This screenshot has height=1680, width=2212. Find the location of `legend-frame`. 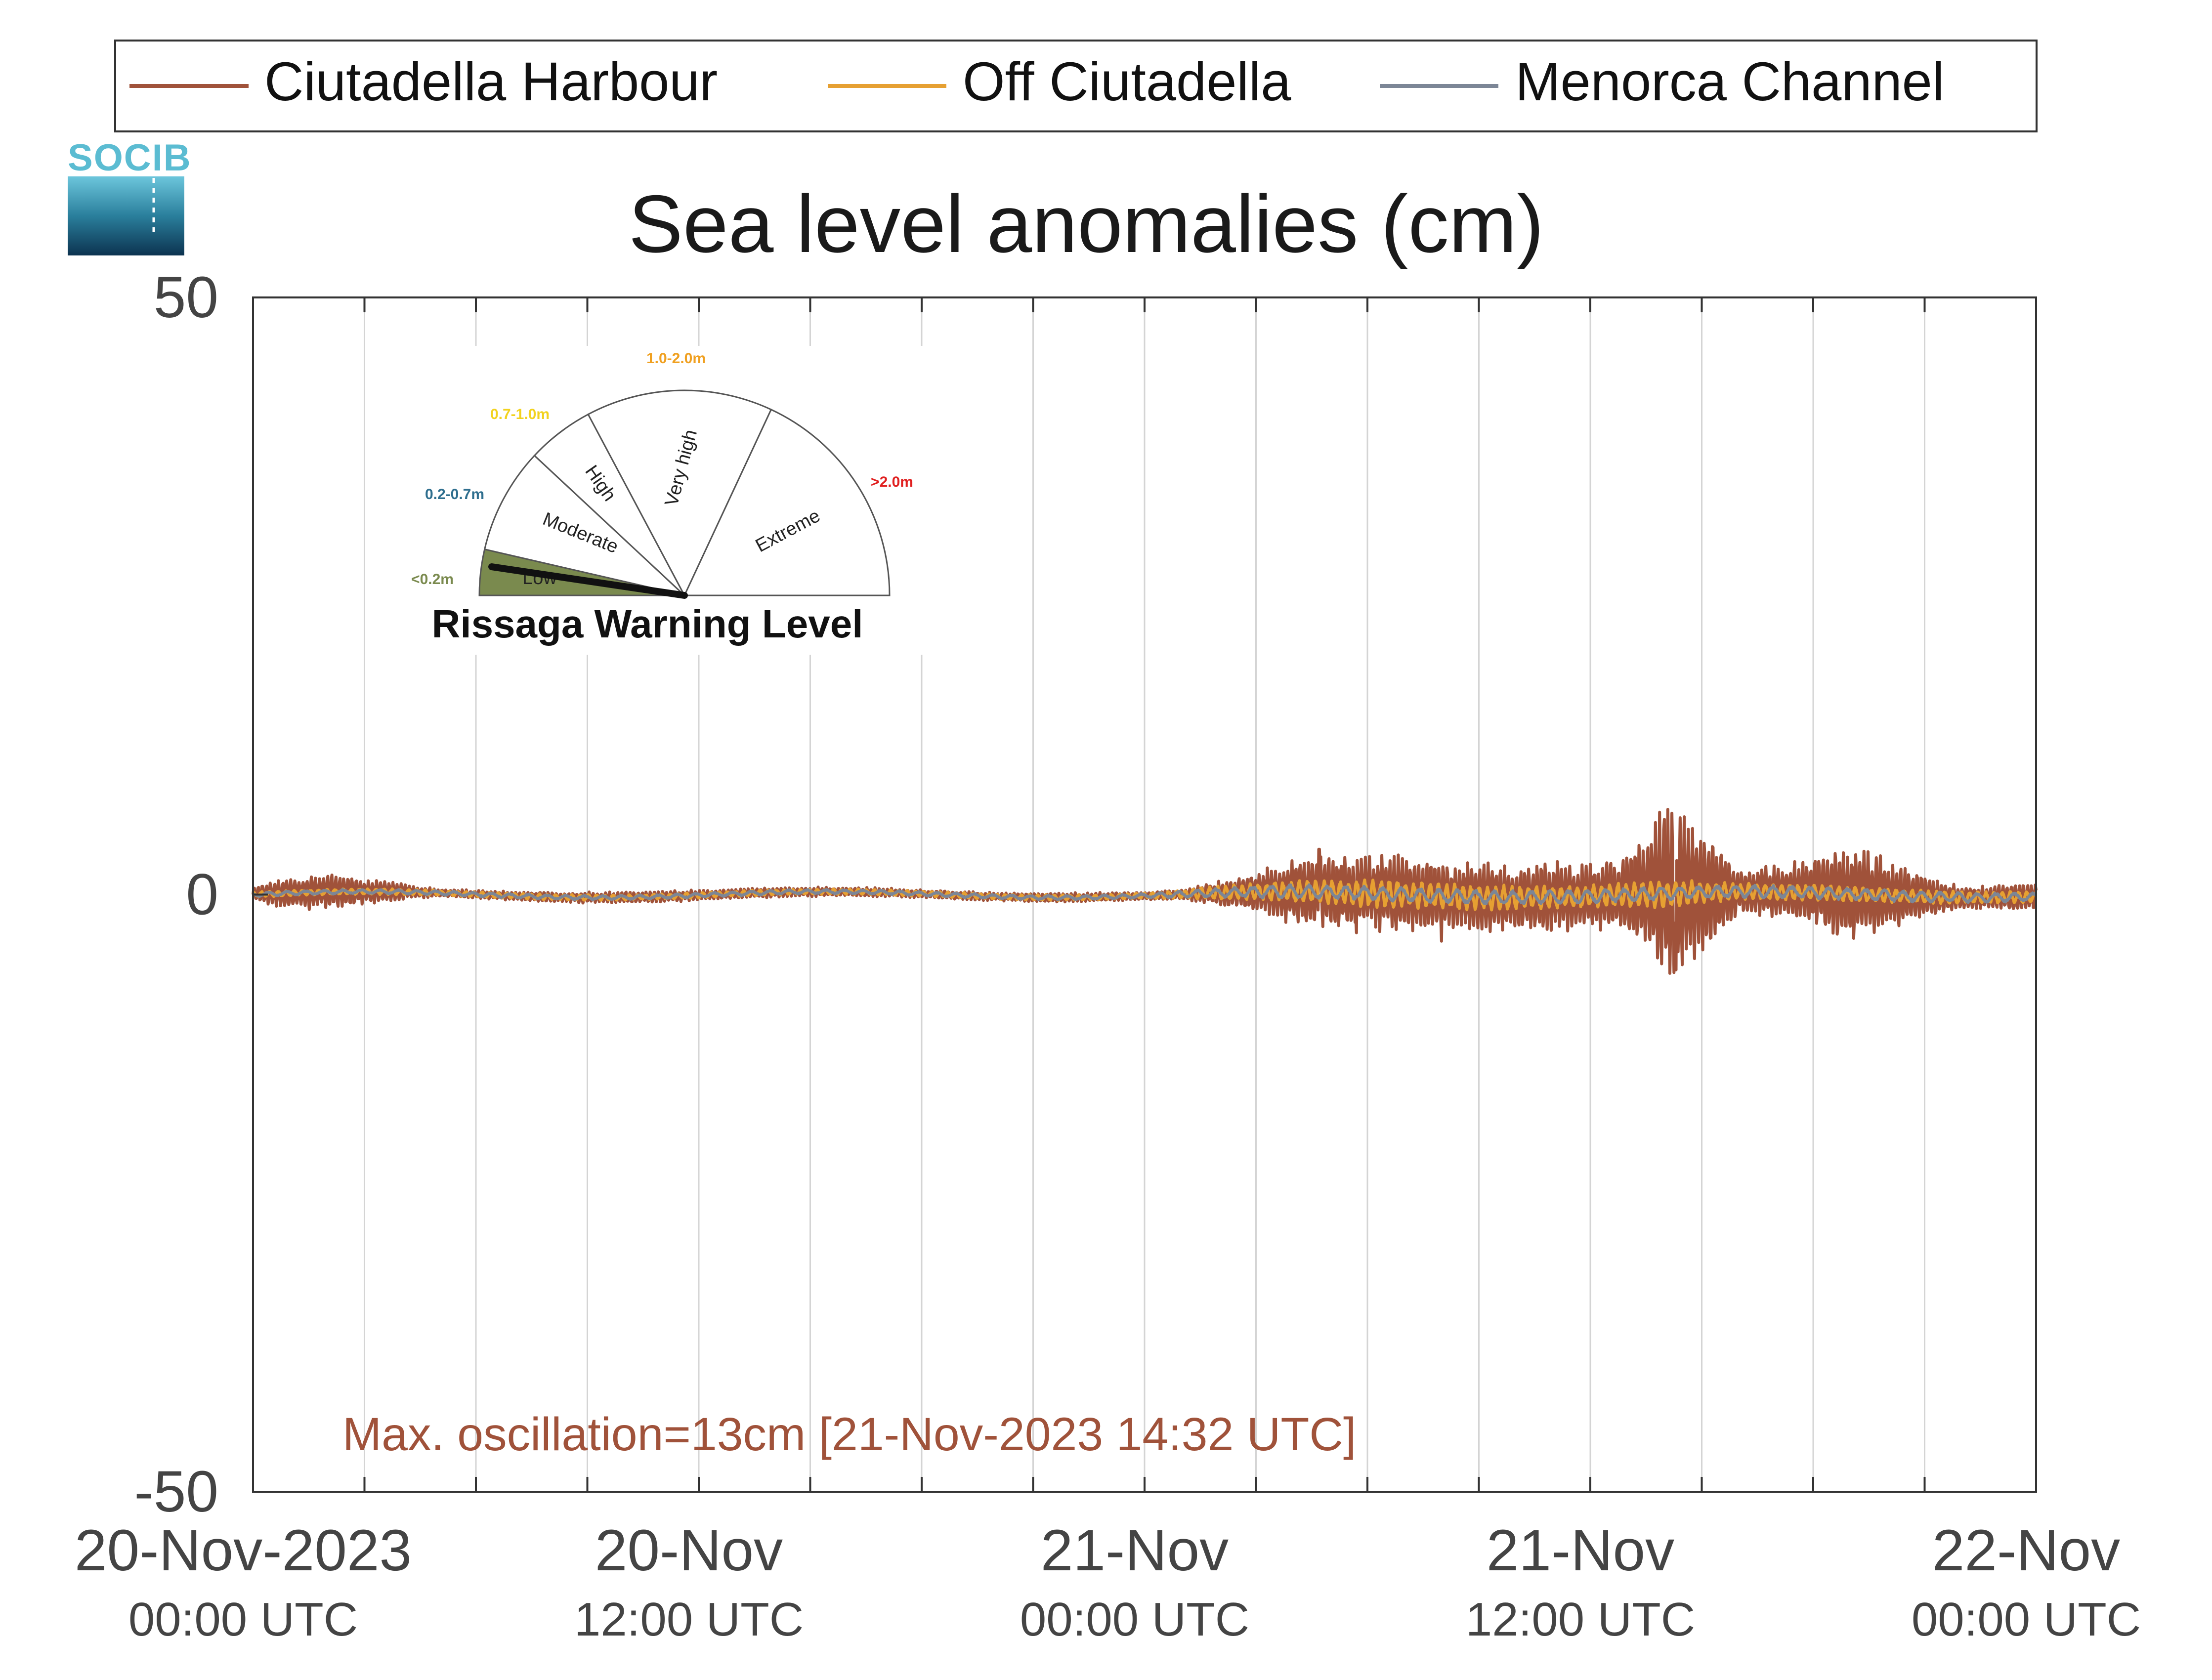

legend-frame is located at coordinates (1076, 86).